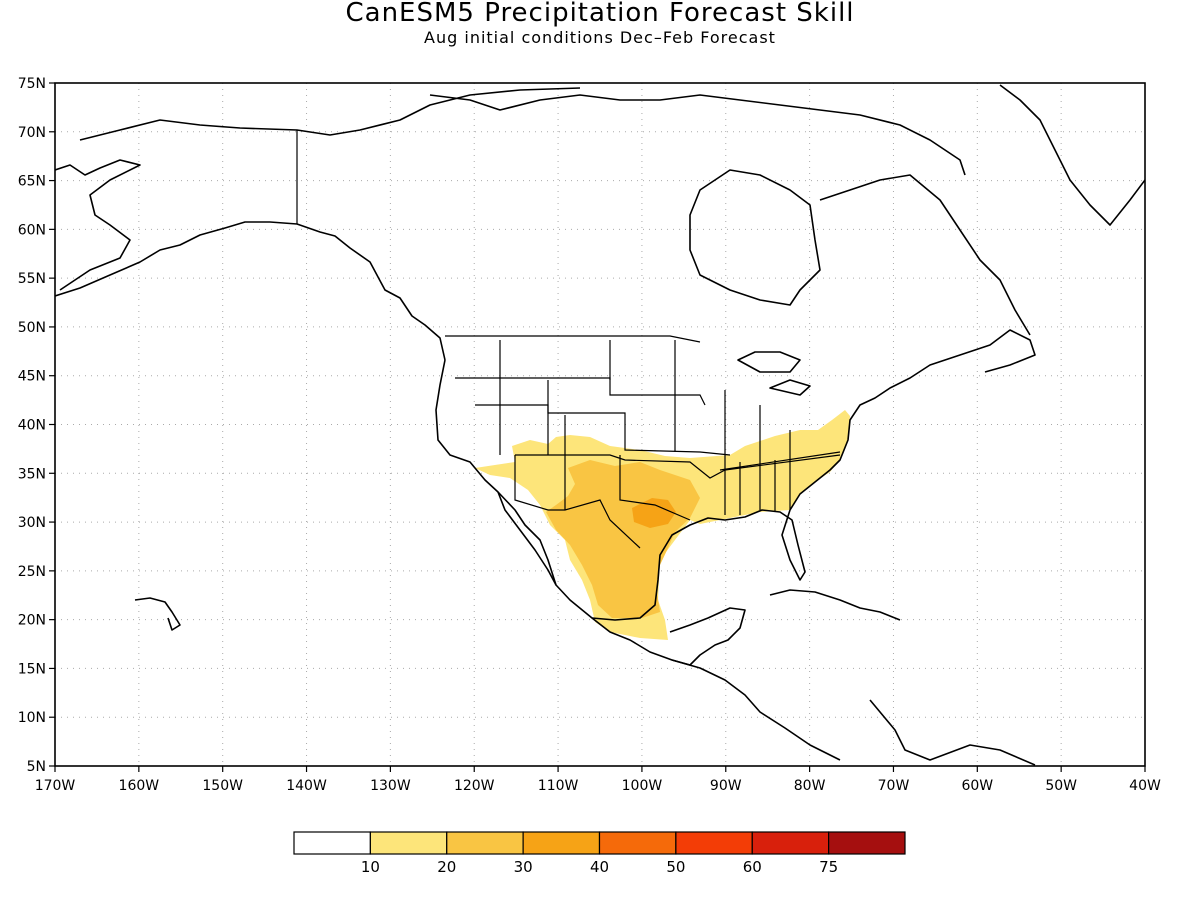 The image size is (1200, 900). What do you see at coordinates (894, 786) in the screenshot?
I see `lon-tick-label: 70W` at bounding box center [894, 786].